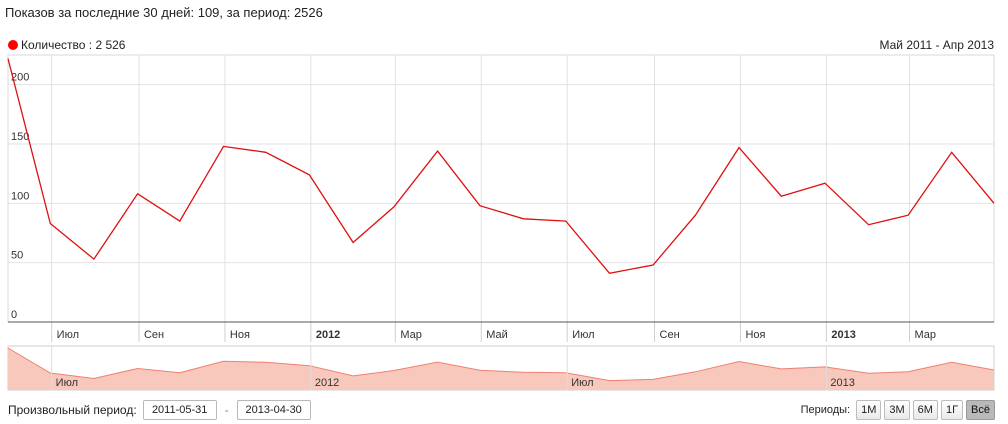  What do you see at coordinates (952, 410) in the screenshot?
I see `period-button-1y: 1Г` at bounding box center [952, 410].